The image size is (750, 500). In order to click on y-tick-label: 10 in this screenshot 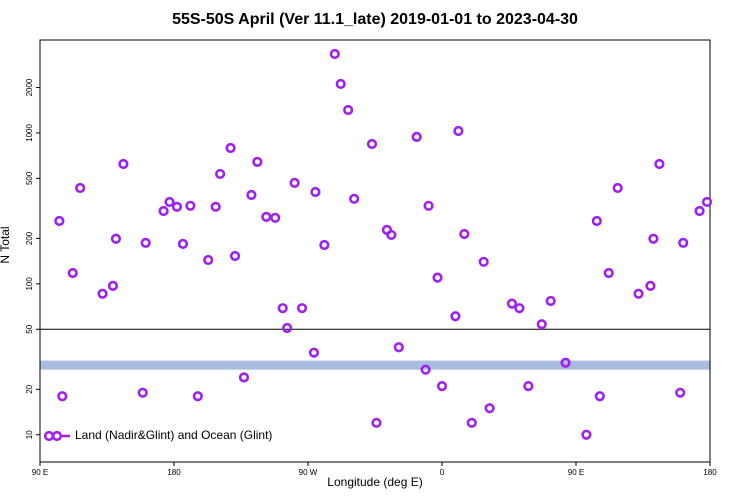, I will do `click(29, 434)`.